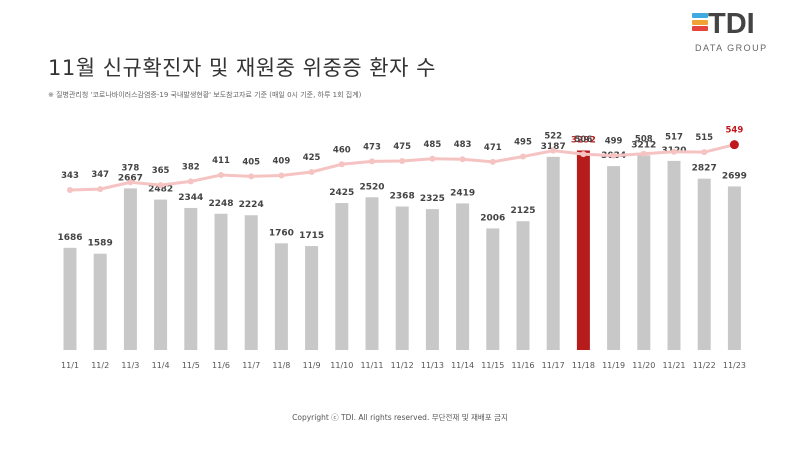  What do you see at coordinates (523, 156) in the screenshot?
I see `line-point-11/16` at bounding box center [523, 156].